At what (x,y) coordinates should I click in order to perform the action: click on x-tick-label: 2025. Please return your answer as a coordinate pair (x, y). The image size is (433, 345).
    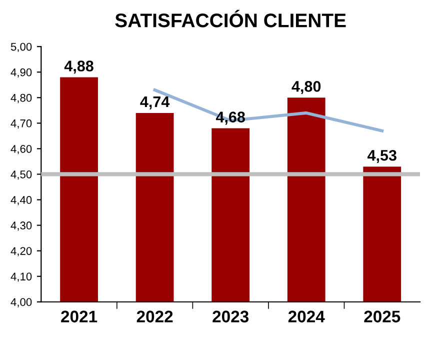
    Looking at the image, I should click on (382, 316).